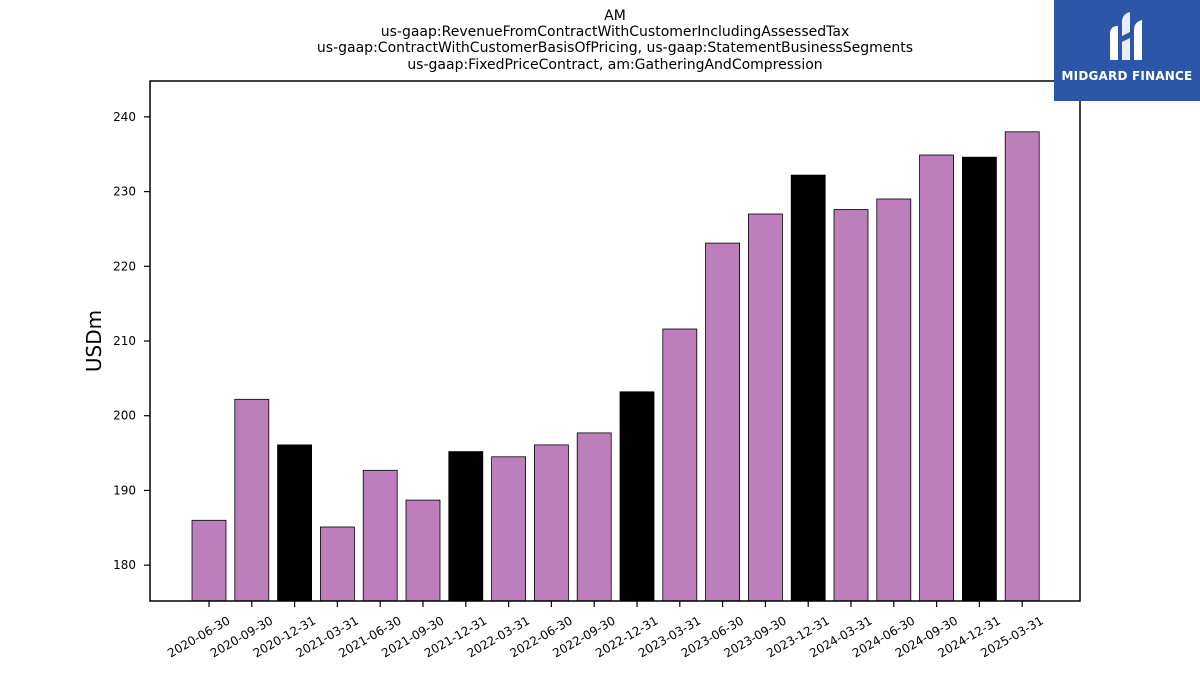  What do you see at coordinates (1126, 36) in the screenshot?
I see `midgard-logo-icon` at bounding box center [1126, 36].